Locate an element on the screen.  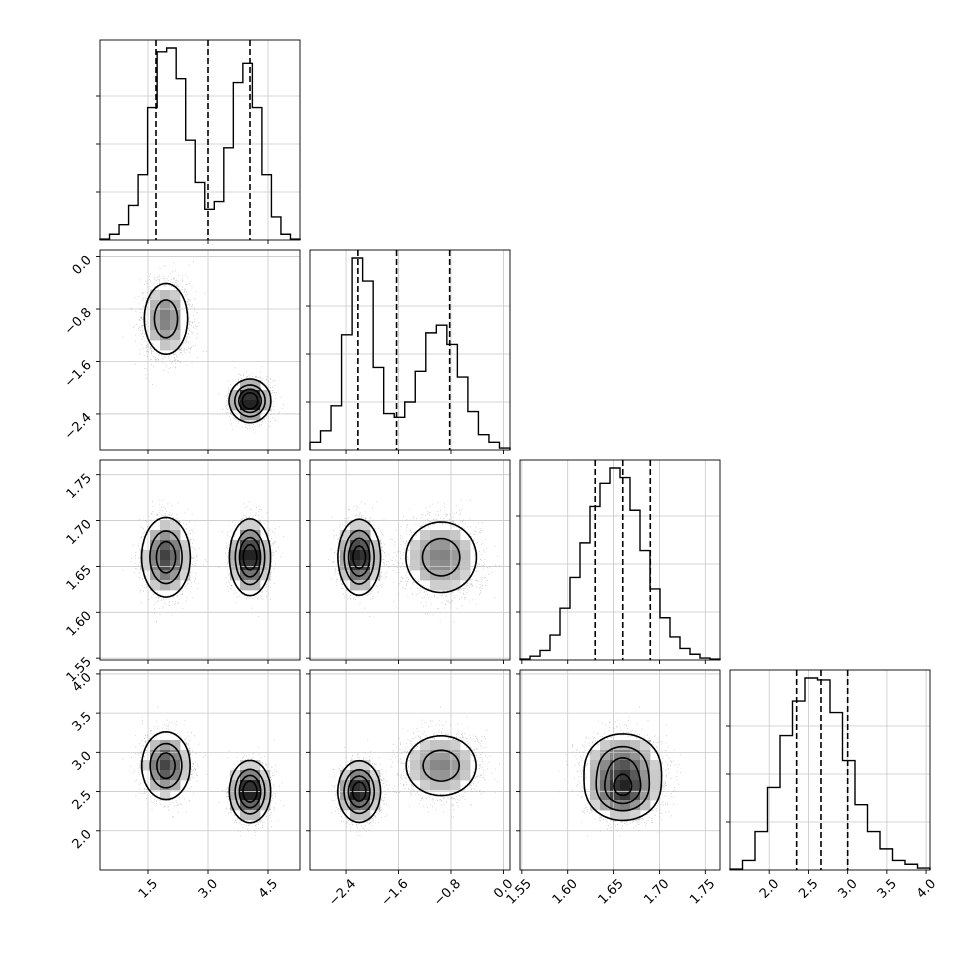
y-tick-label: −1.6 is located at coordinates (78, 374).